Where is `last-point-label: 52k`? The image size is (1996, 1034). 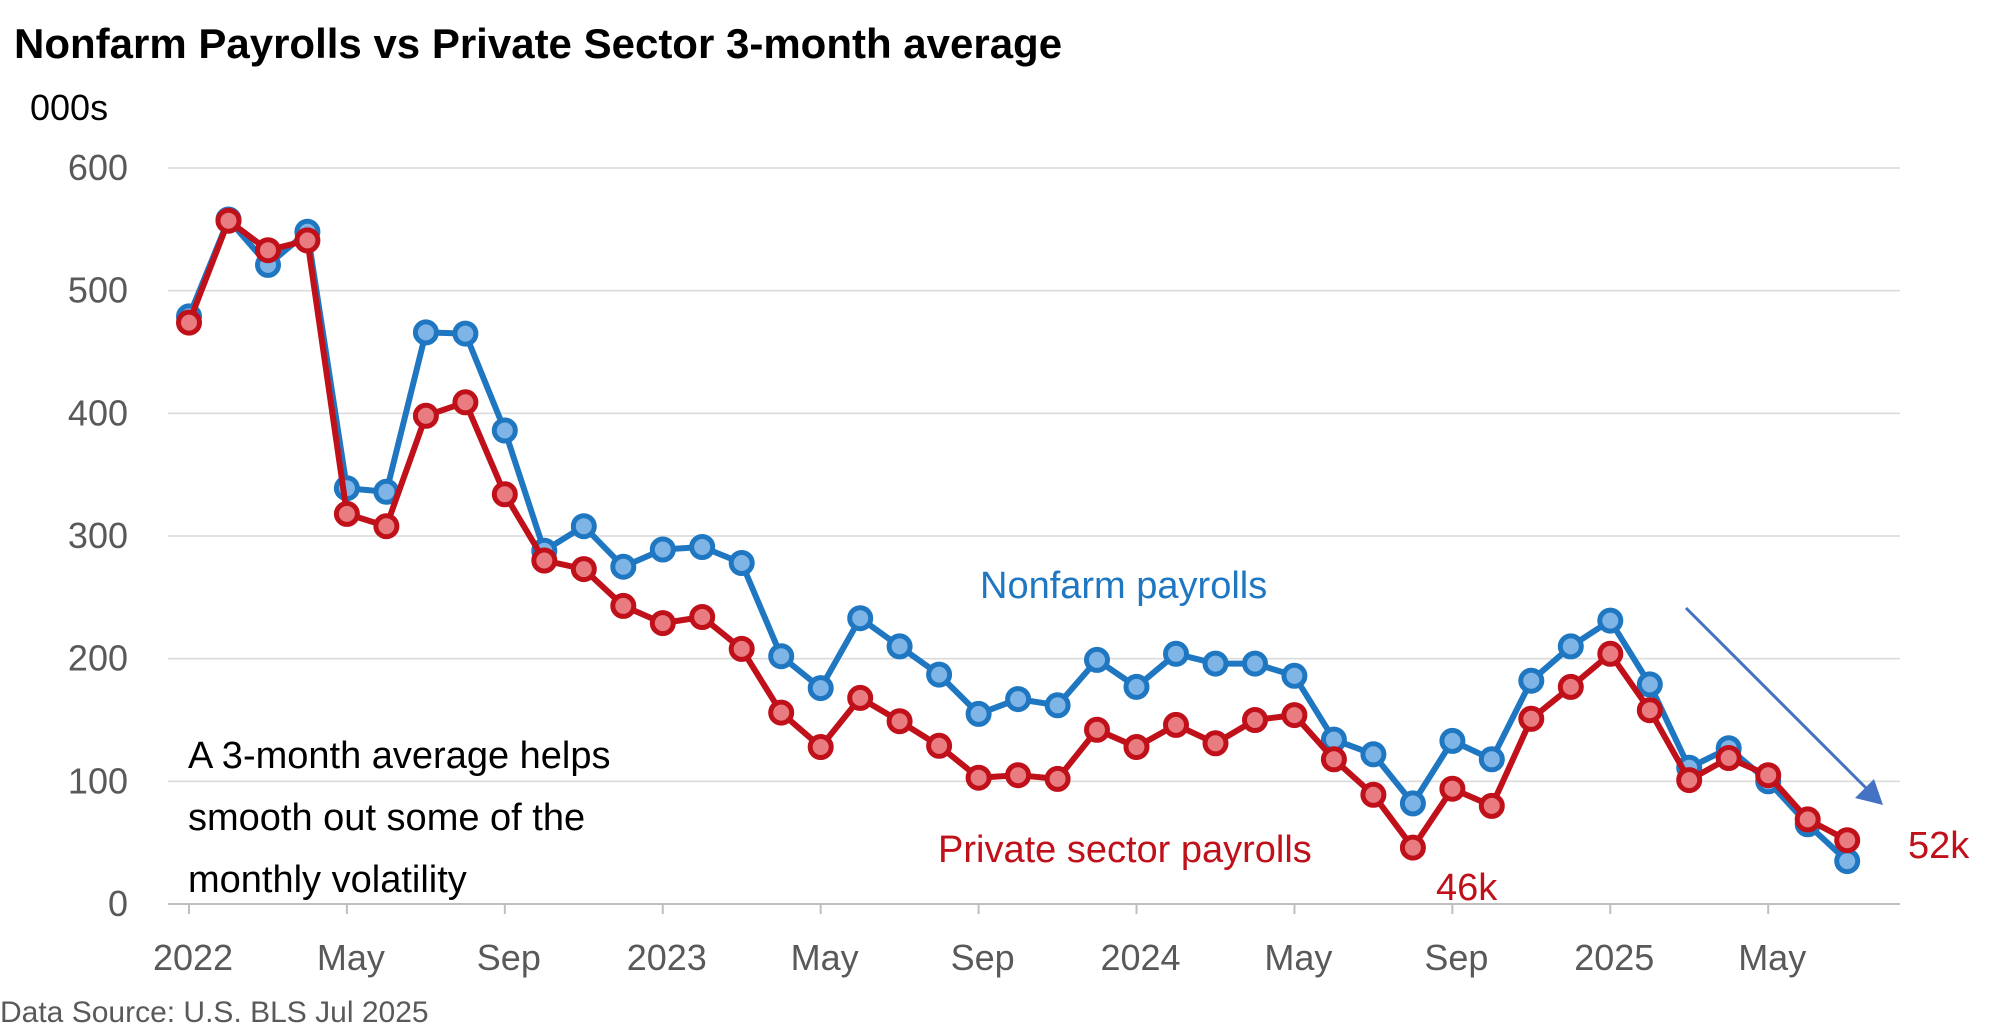 last-point-label: 52k is located at coordinates (1939, 846).